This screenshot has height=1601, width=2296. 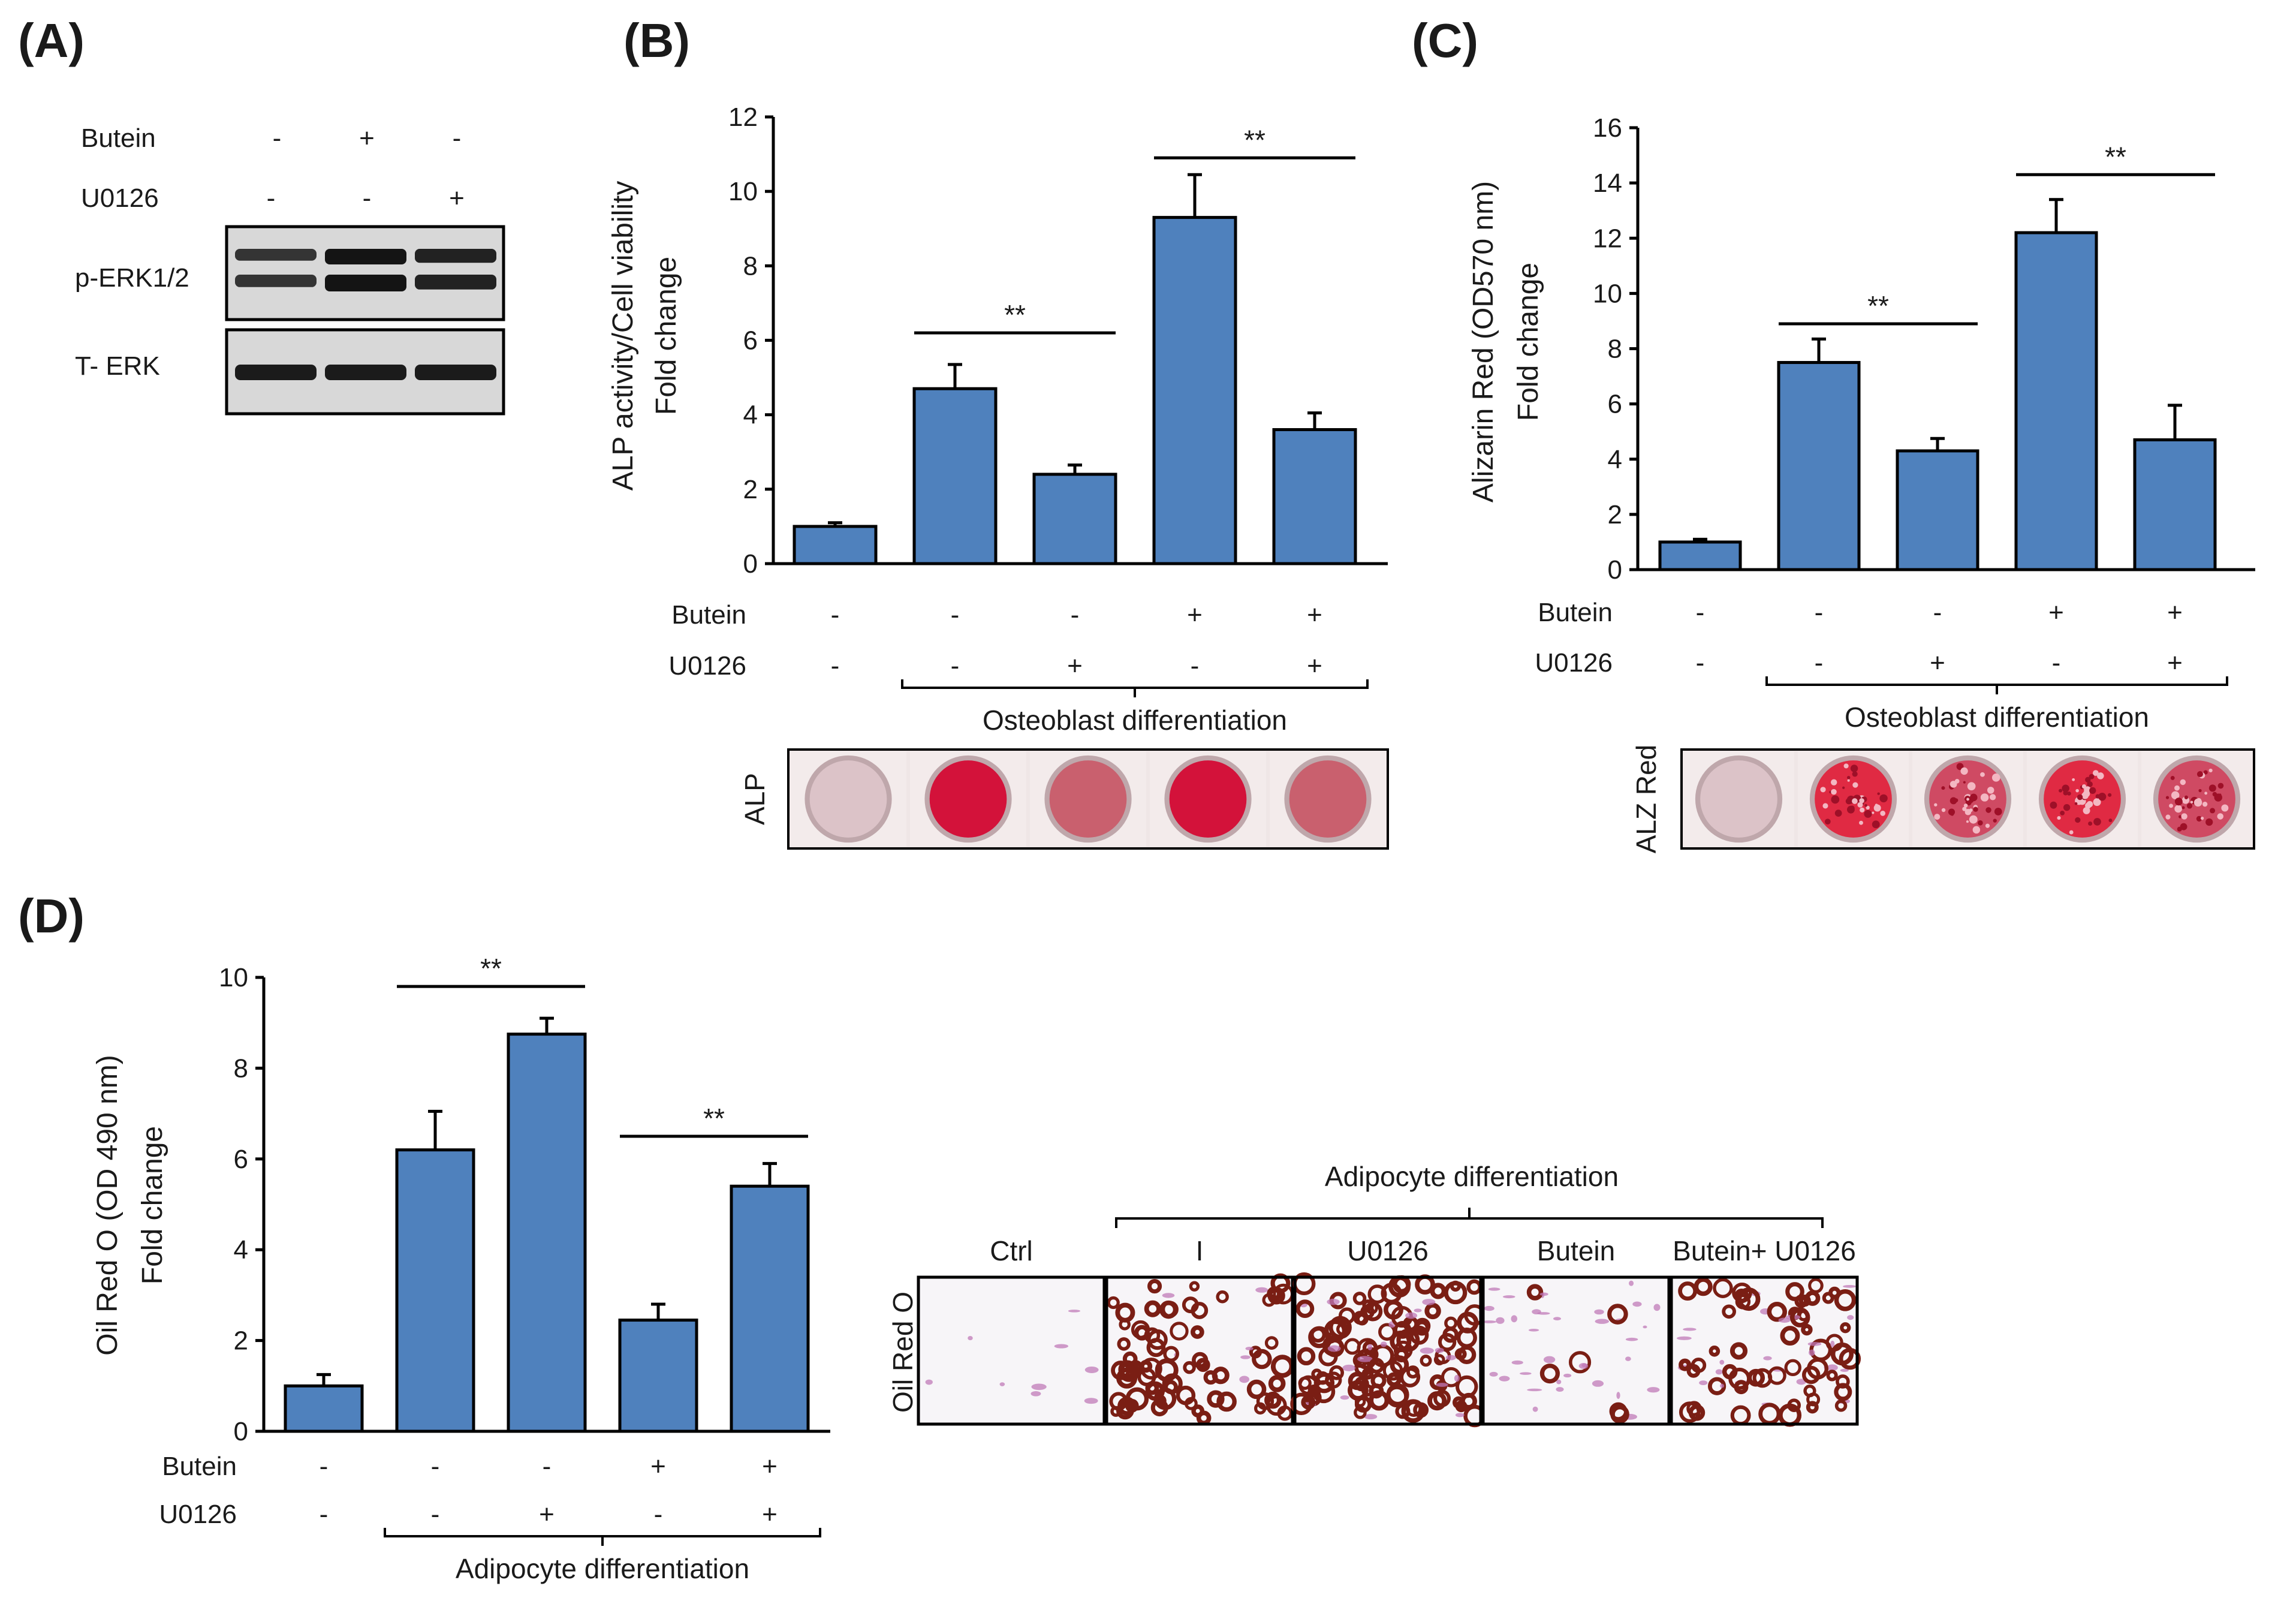 I want to click on micrograph-column-label: Butein, so click(x=1576, y=1250).